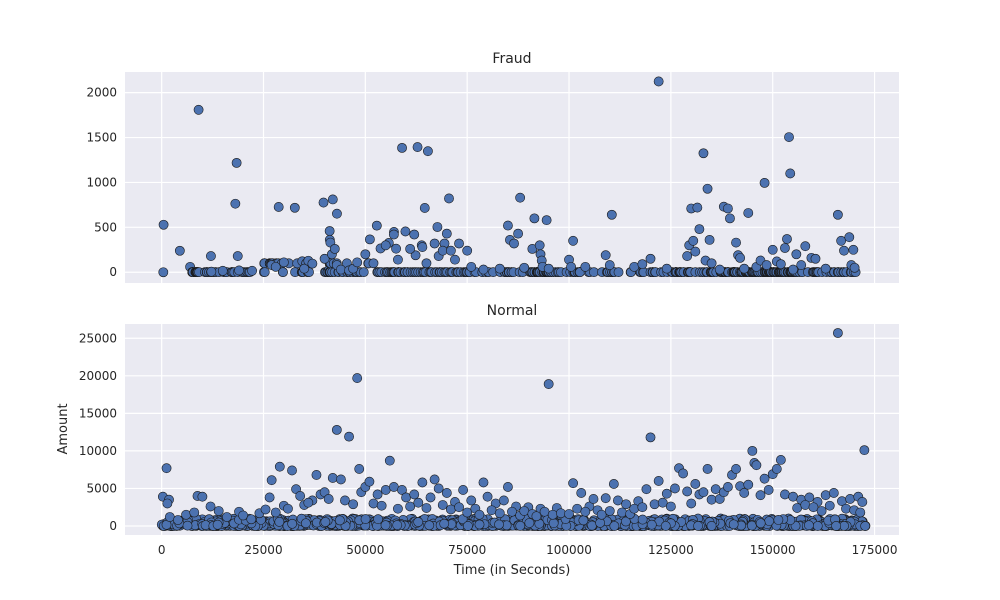 The height and width of the screenshot is (600, 1000). What do you see at coordinates (101, 93) in the screenshot?
I see `y-tick-label: 2000` at bounding box center [101, 93].